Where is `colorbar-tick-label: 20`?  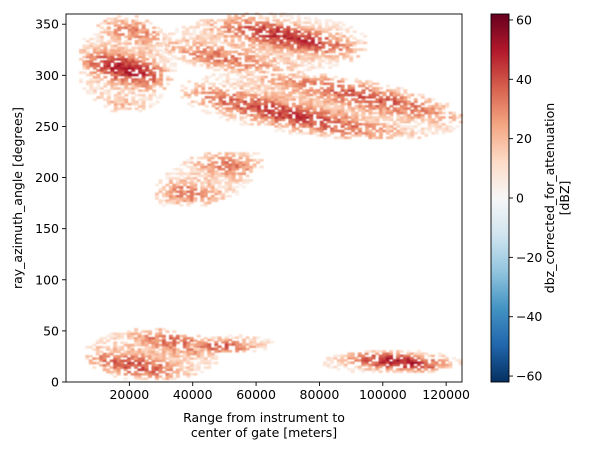
colorbar-tick-label: 20 is located at coordinates (524, 138).